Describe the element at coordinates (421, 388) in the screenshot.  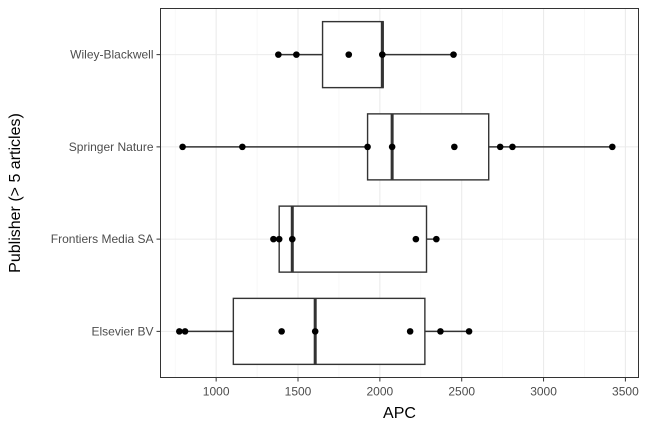
I see `x-axis: 1000 1500 2000 2500 3000 3500` at that location.